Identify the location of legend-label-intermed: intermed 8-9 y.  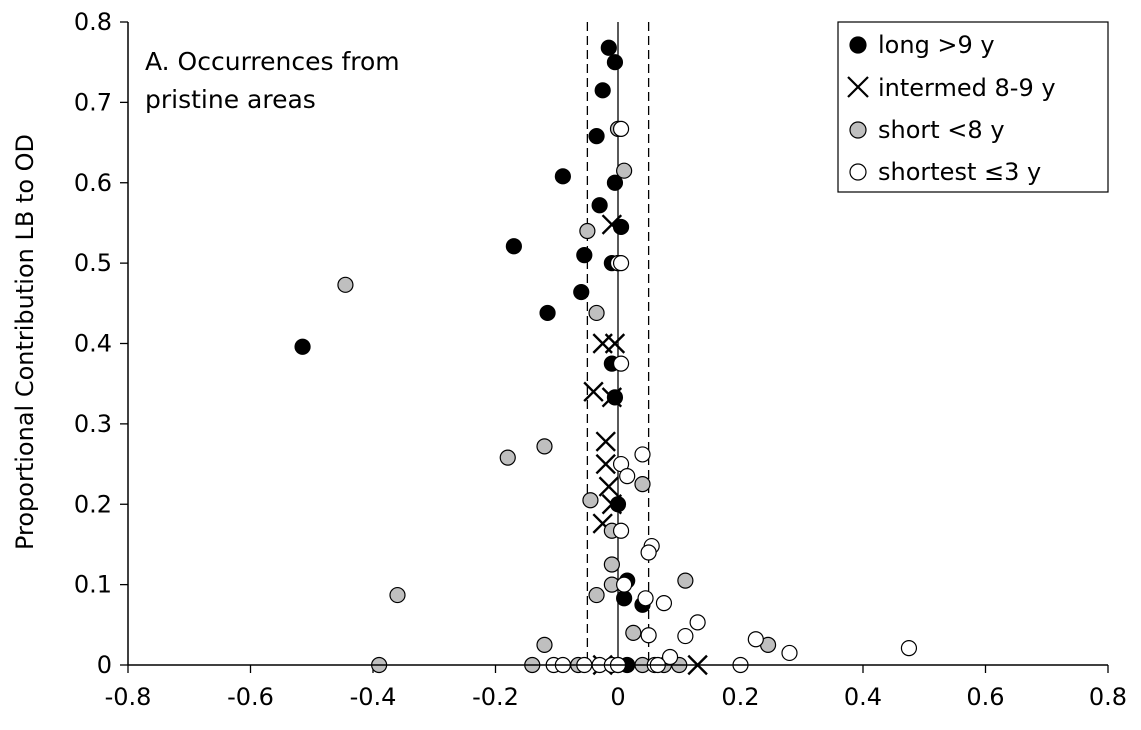
(967, 88).